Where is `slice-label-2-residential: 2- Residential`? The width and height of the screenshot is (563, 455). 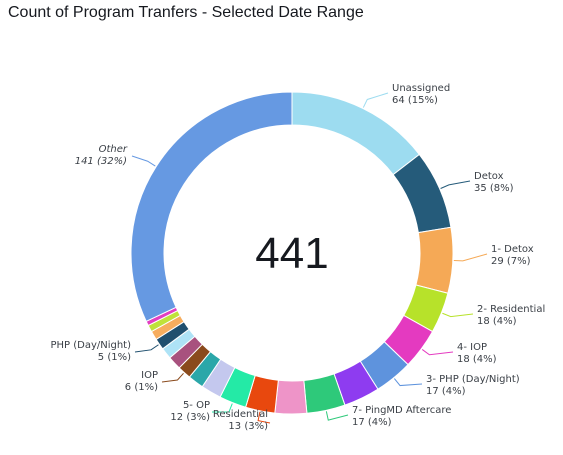
slice-label-2-residential: 2- Residential is located at coordinates (511, 309).